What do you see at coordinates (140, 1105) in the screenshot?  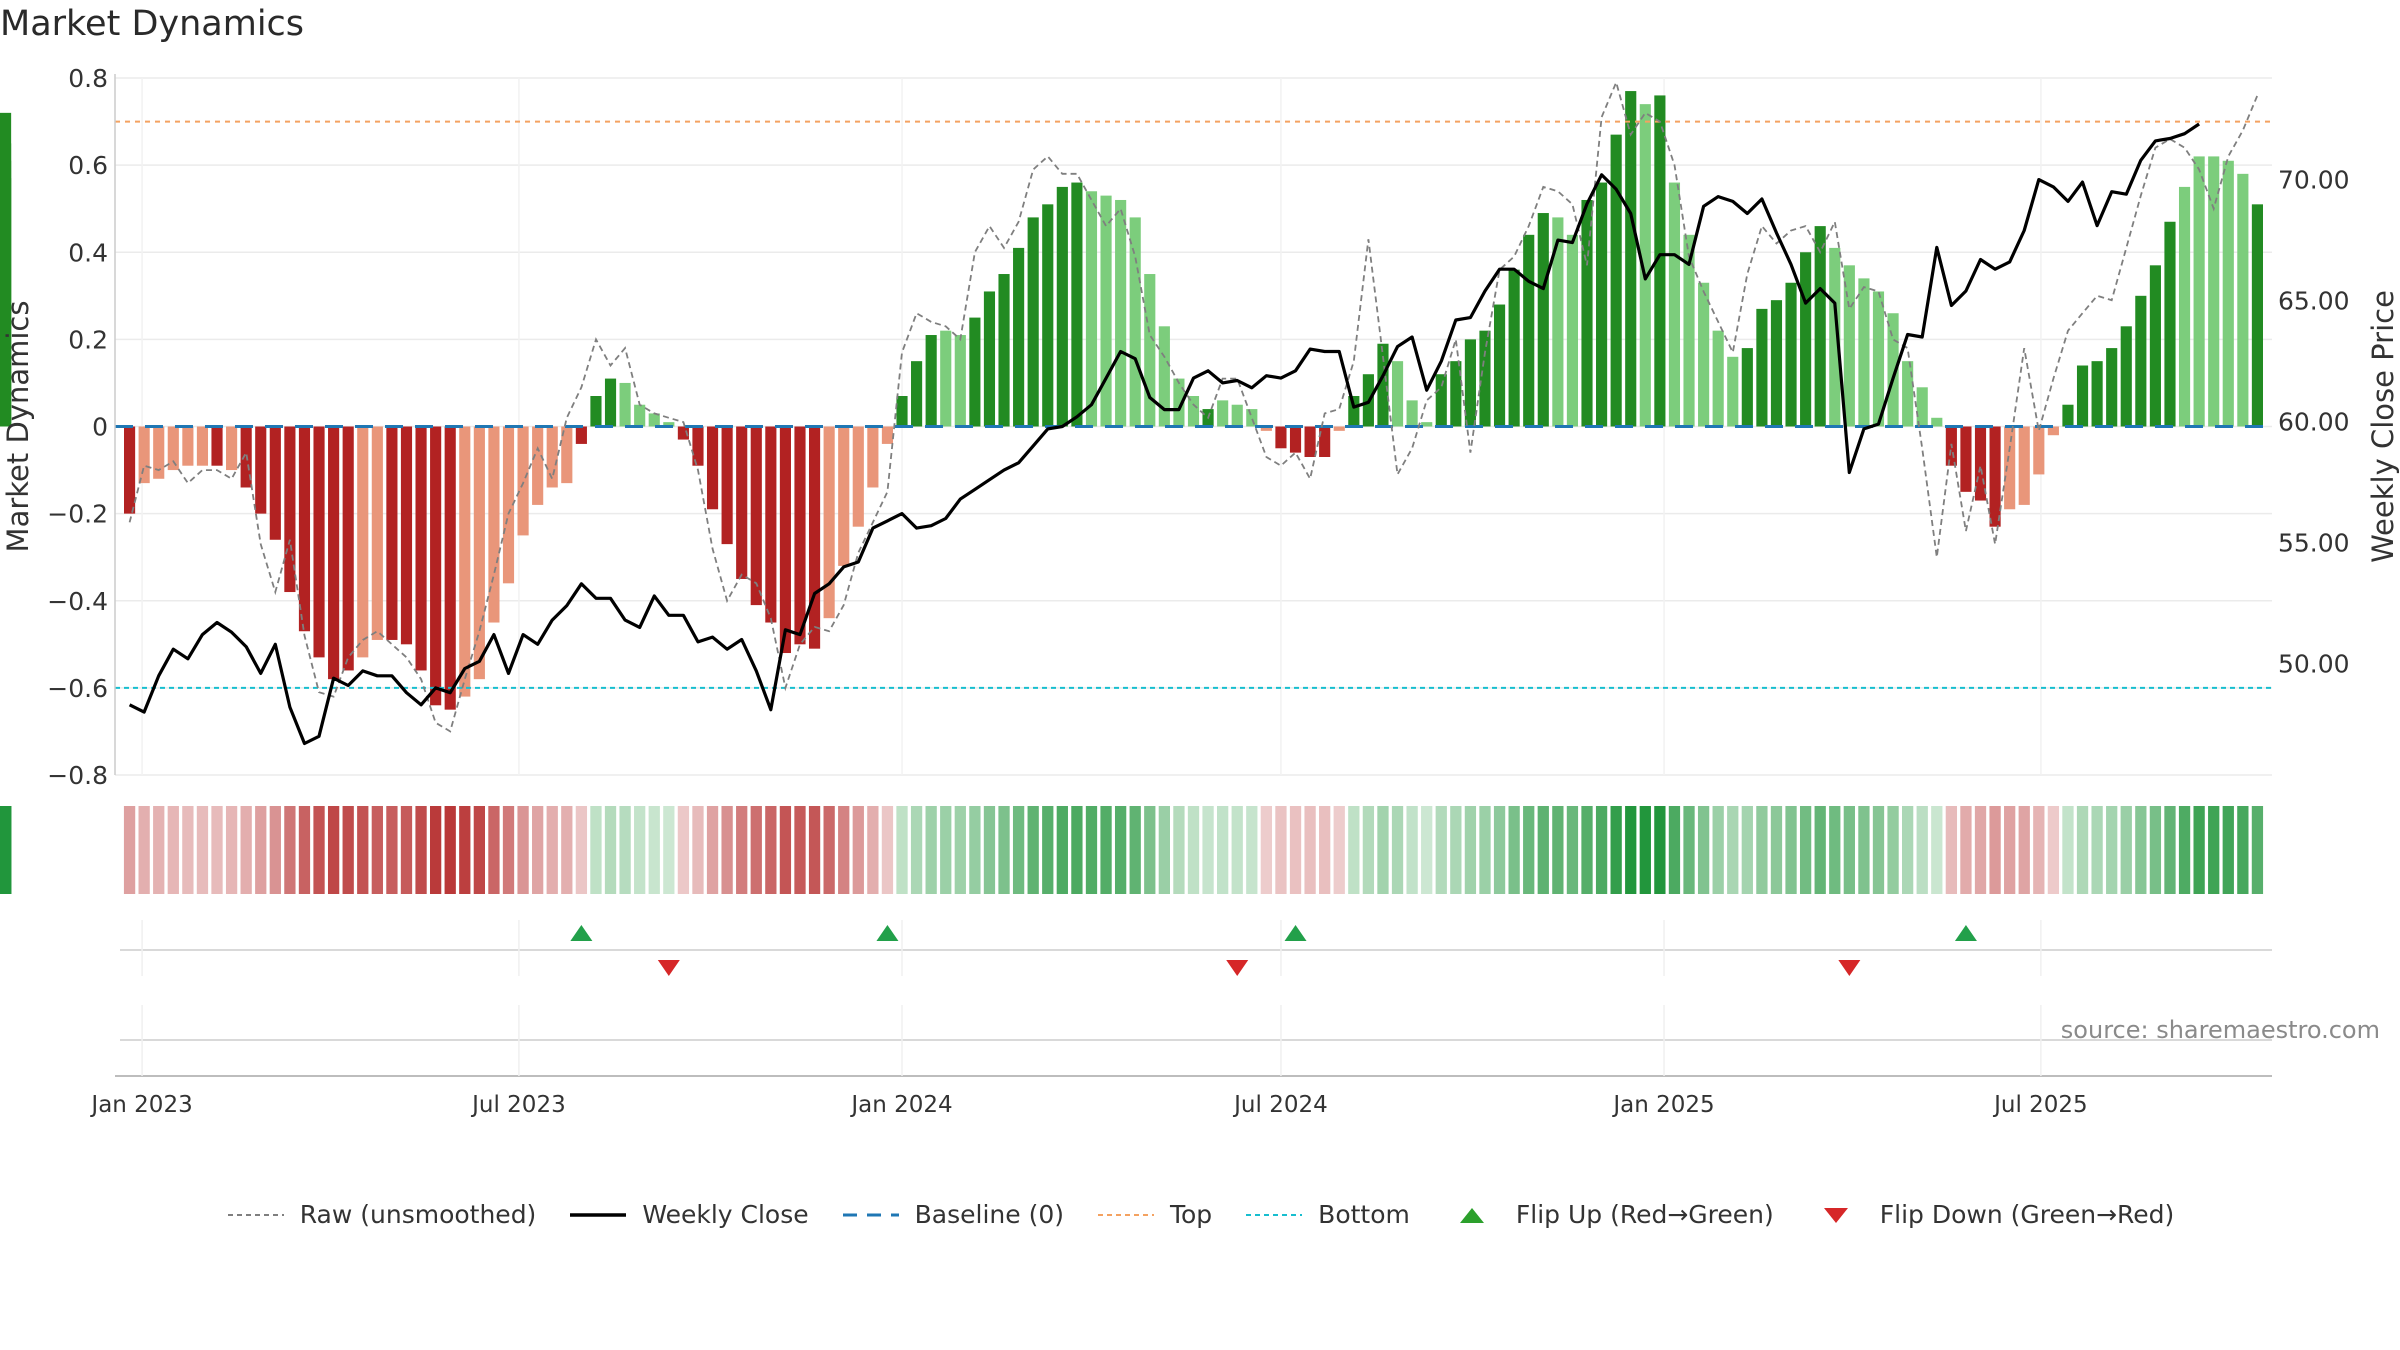 I see `x-tick-label: Jan 2023` at bounding box center [140, 1105].